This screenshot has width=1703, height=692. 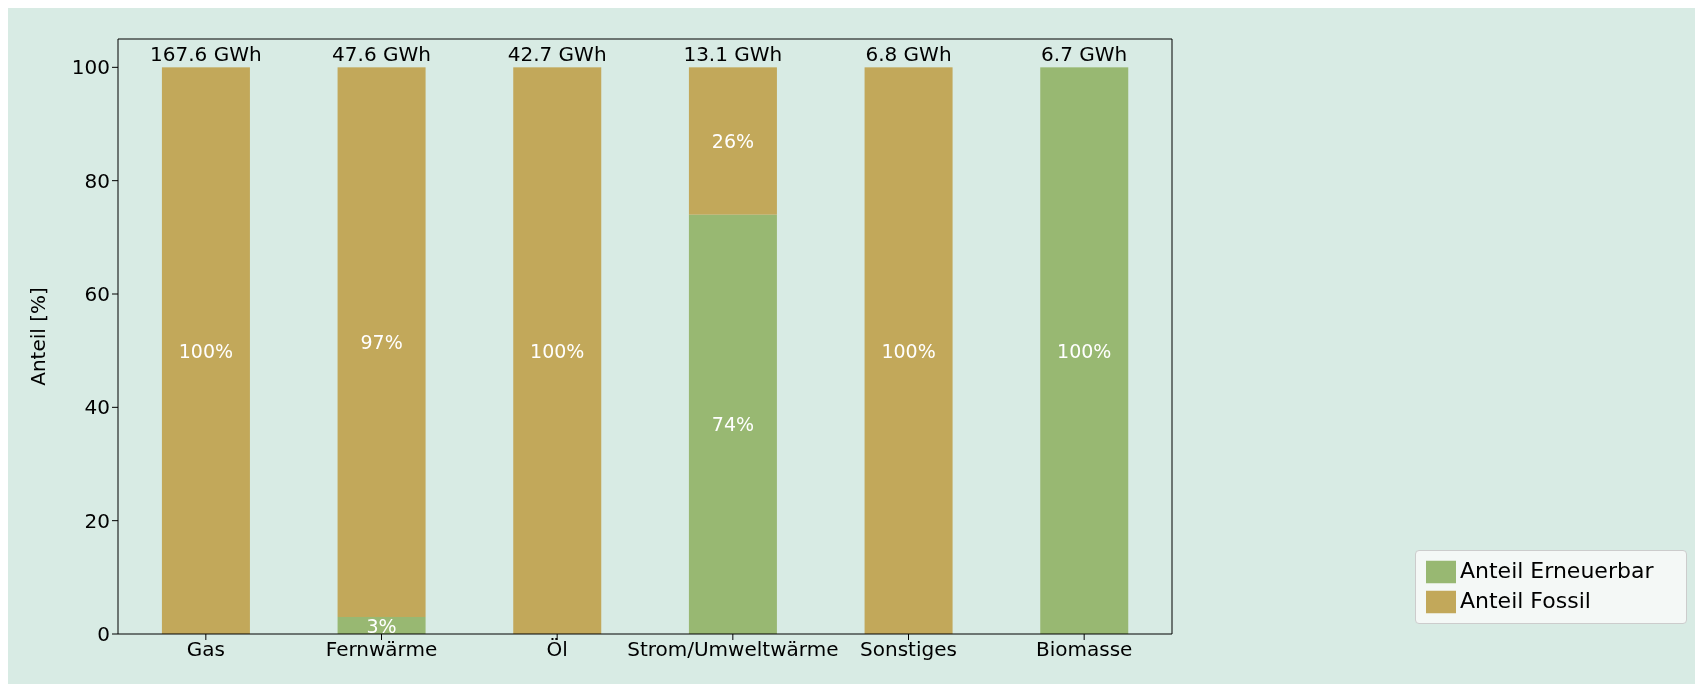 I want to click on data-label: 26%, so click(x=733, y=141).